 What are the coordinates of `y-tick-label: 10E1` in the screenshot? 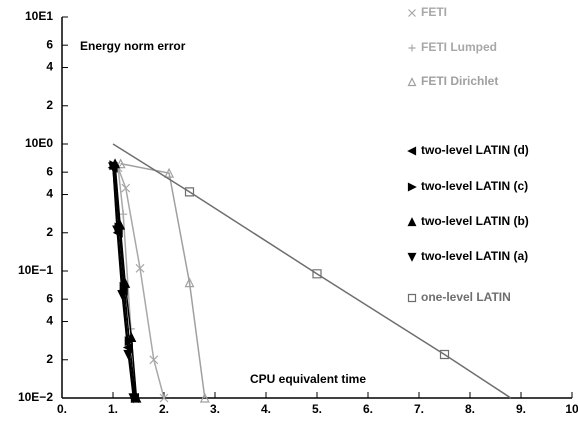 It's located at (39, 16).